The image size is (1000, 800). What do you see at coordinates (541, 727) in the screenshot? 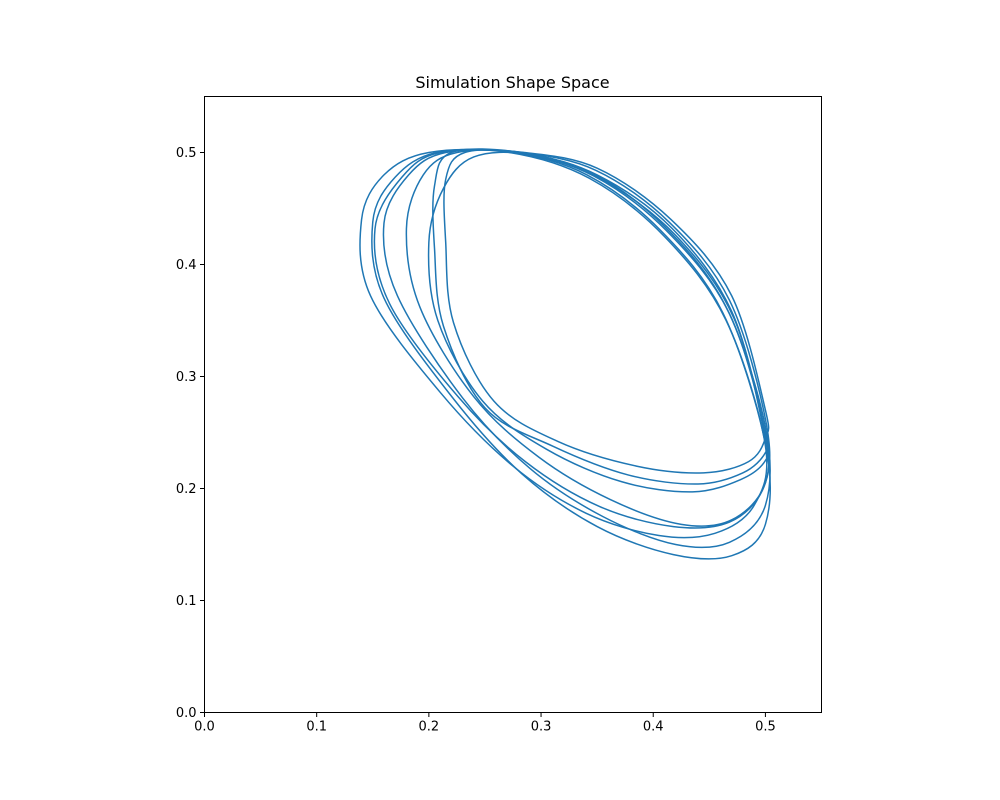
I see `x-tick-label: 0.3` at bounding box center [541, 727].